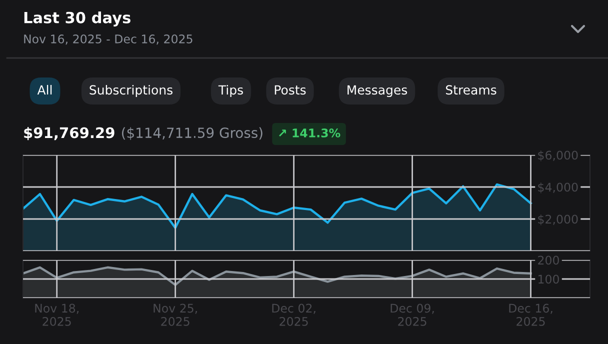 Image resolution: width=608 pixels, height=344 pixels. What do you see at coordinates (230, 91) in the screenshot?
I see `text: Tips` at bounding box center [230, 91].